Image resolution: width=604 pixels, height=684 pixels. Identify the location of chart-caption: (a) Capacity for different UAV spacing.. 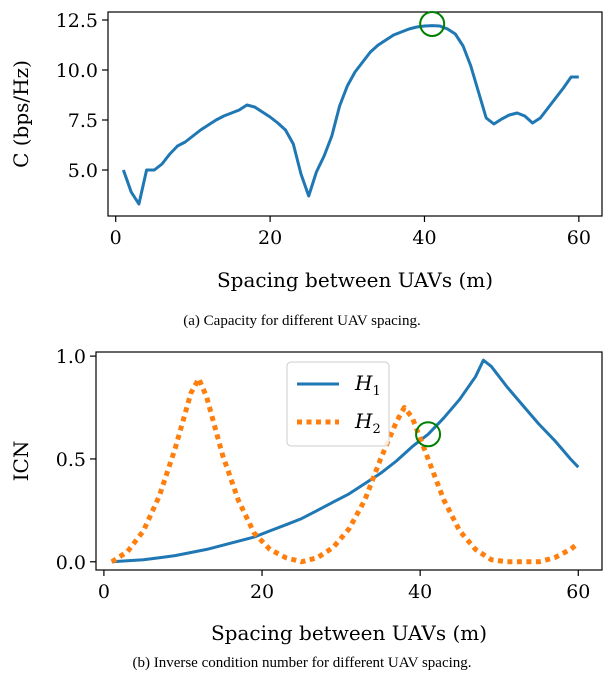
(301, 321).